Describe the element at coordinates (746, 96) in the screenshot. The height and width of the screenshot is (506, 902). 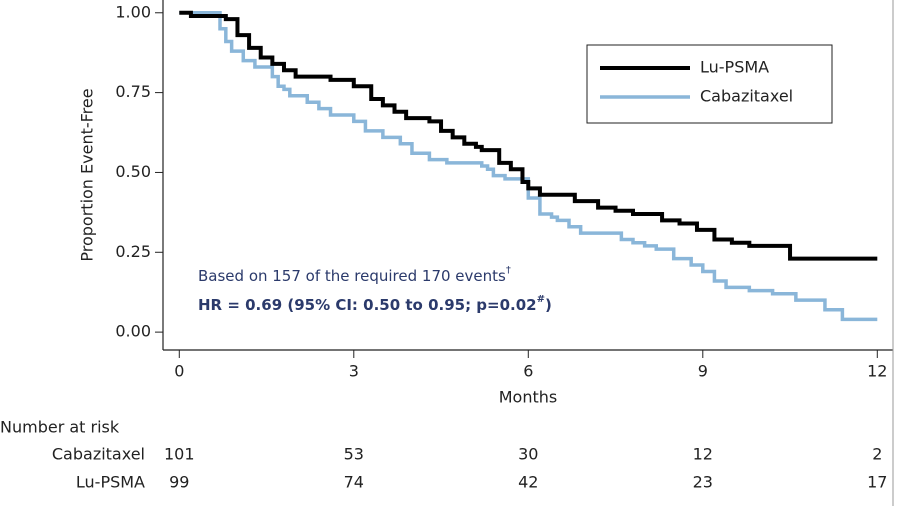
I see `legend-label: Cabazitaxel` at that location.